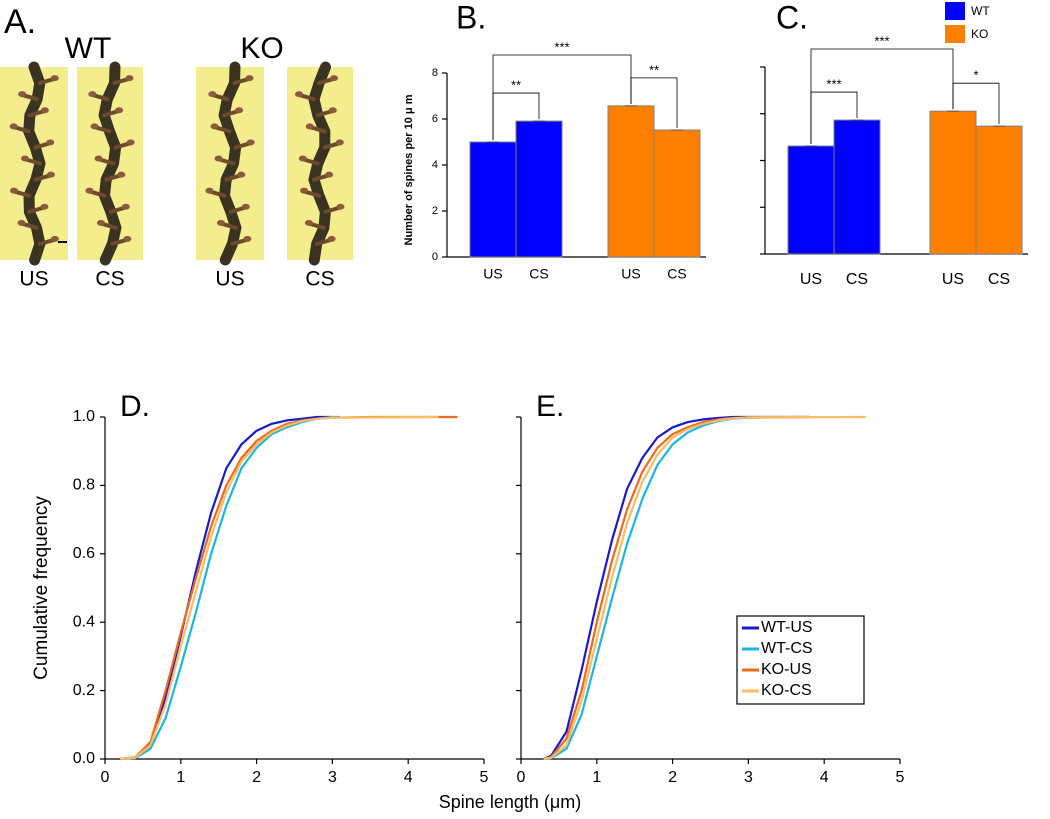 The height and width of the screenshot is (819, 1050). What do you see at coordinates (596, 777) in the screenshot?
I see `x-tick-label: 1` at bounding box center [596, 777].